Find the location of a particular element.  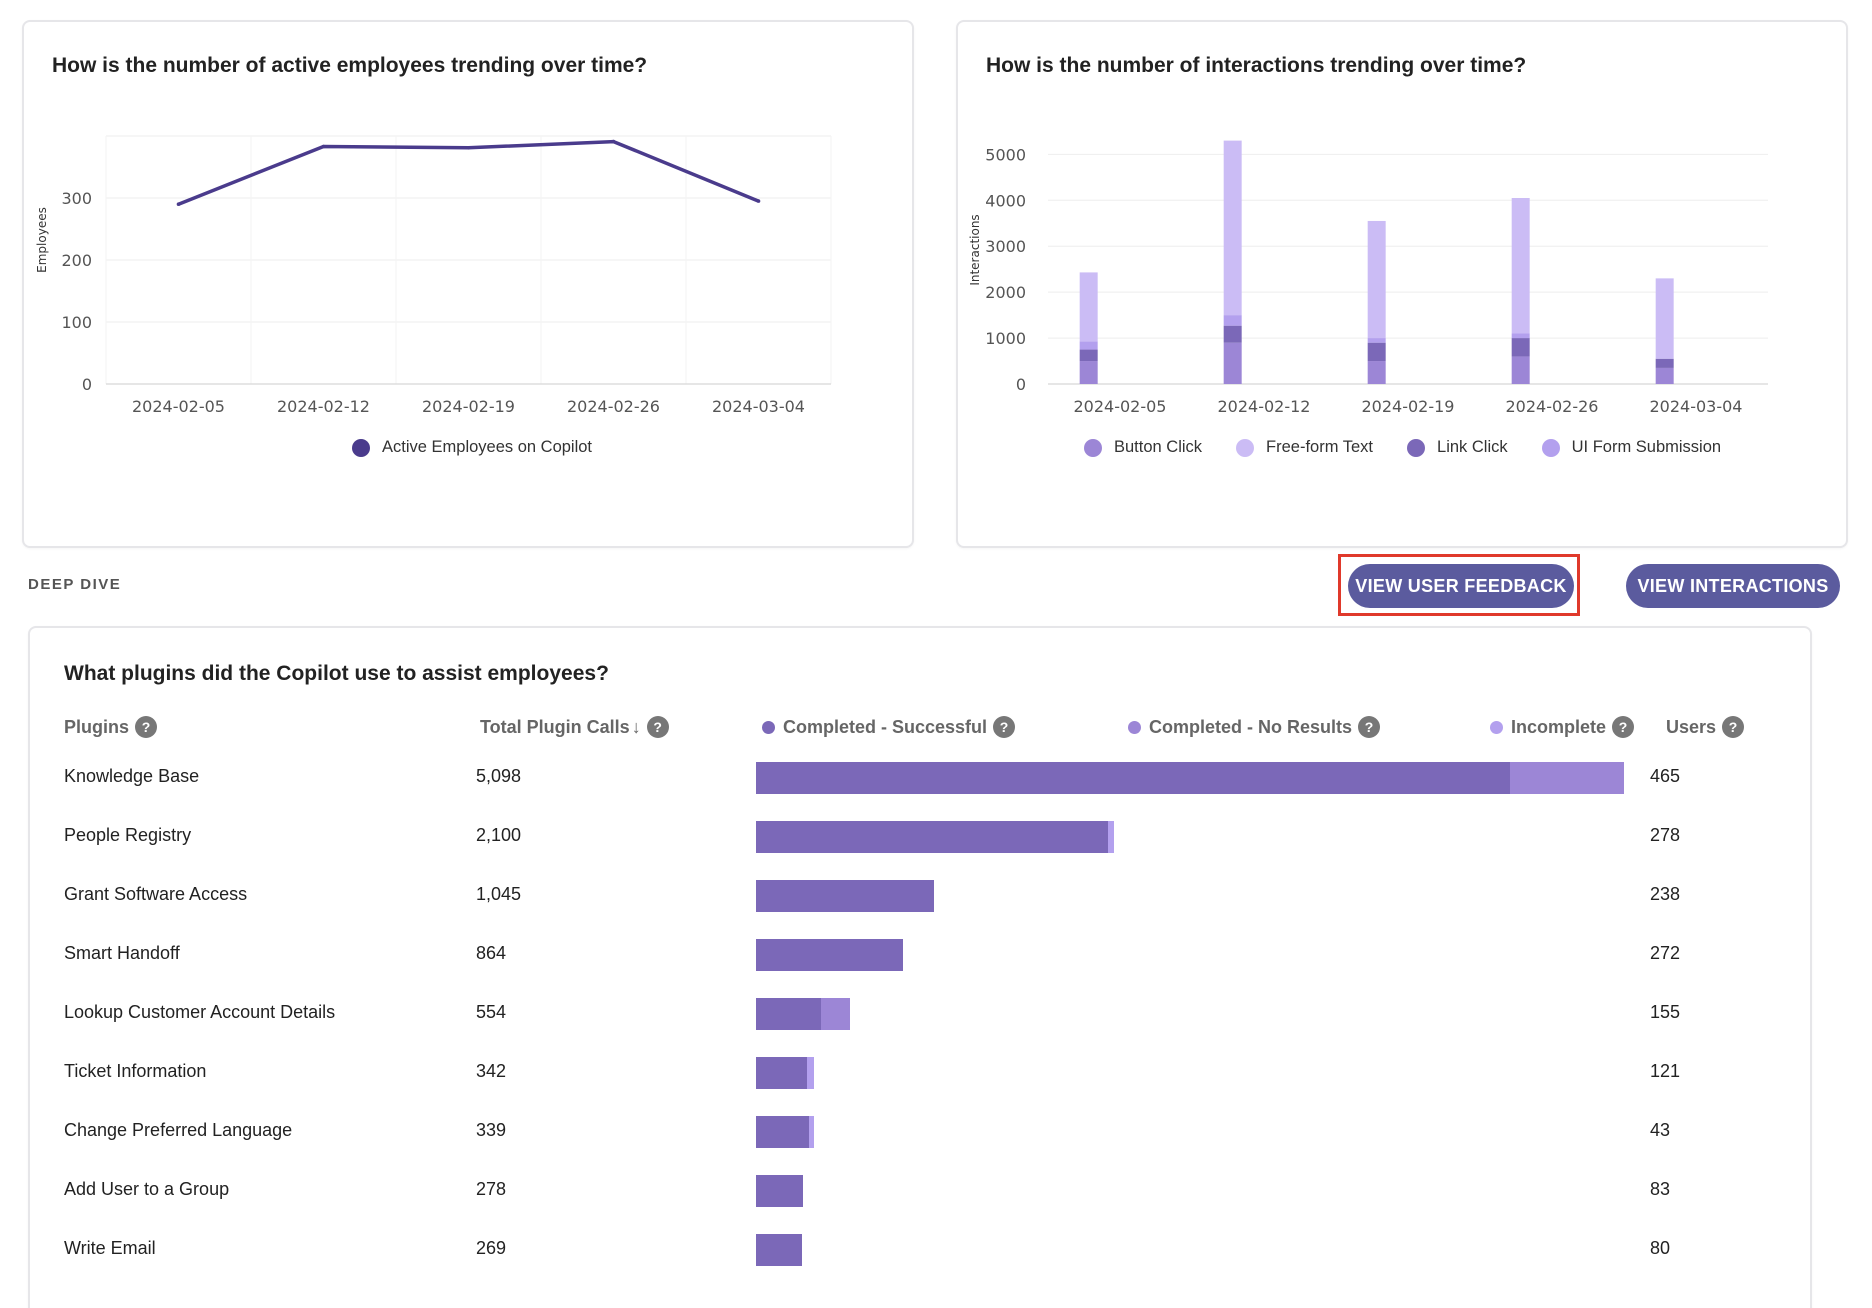

x-tick-label: 2024-02-12 is located at coordinates (323, 406).